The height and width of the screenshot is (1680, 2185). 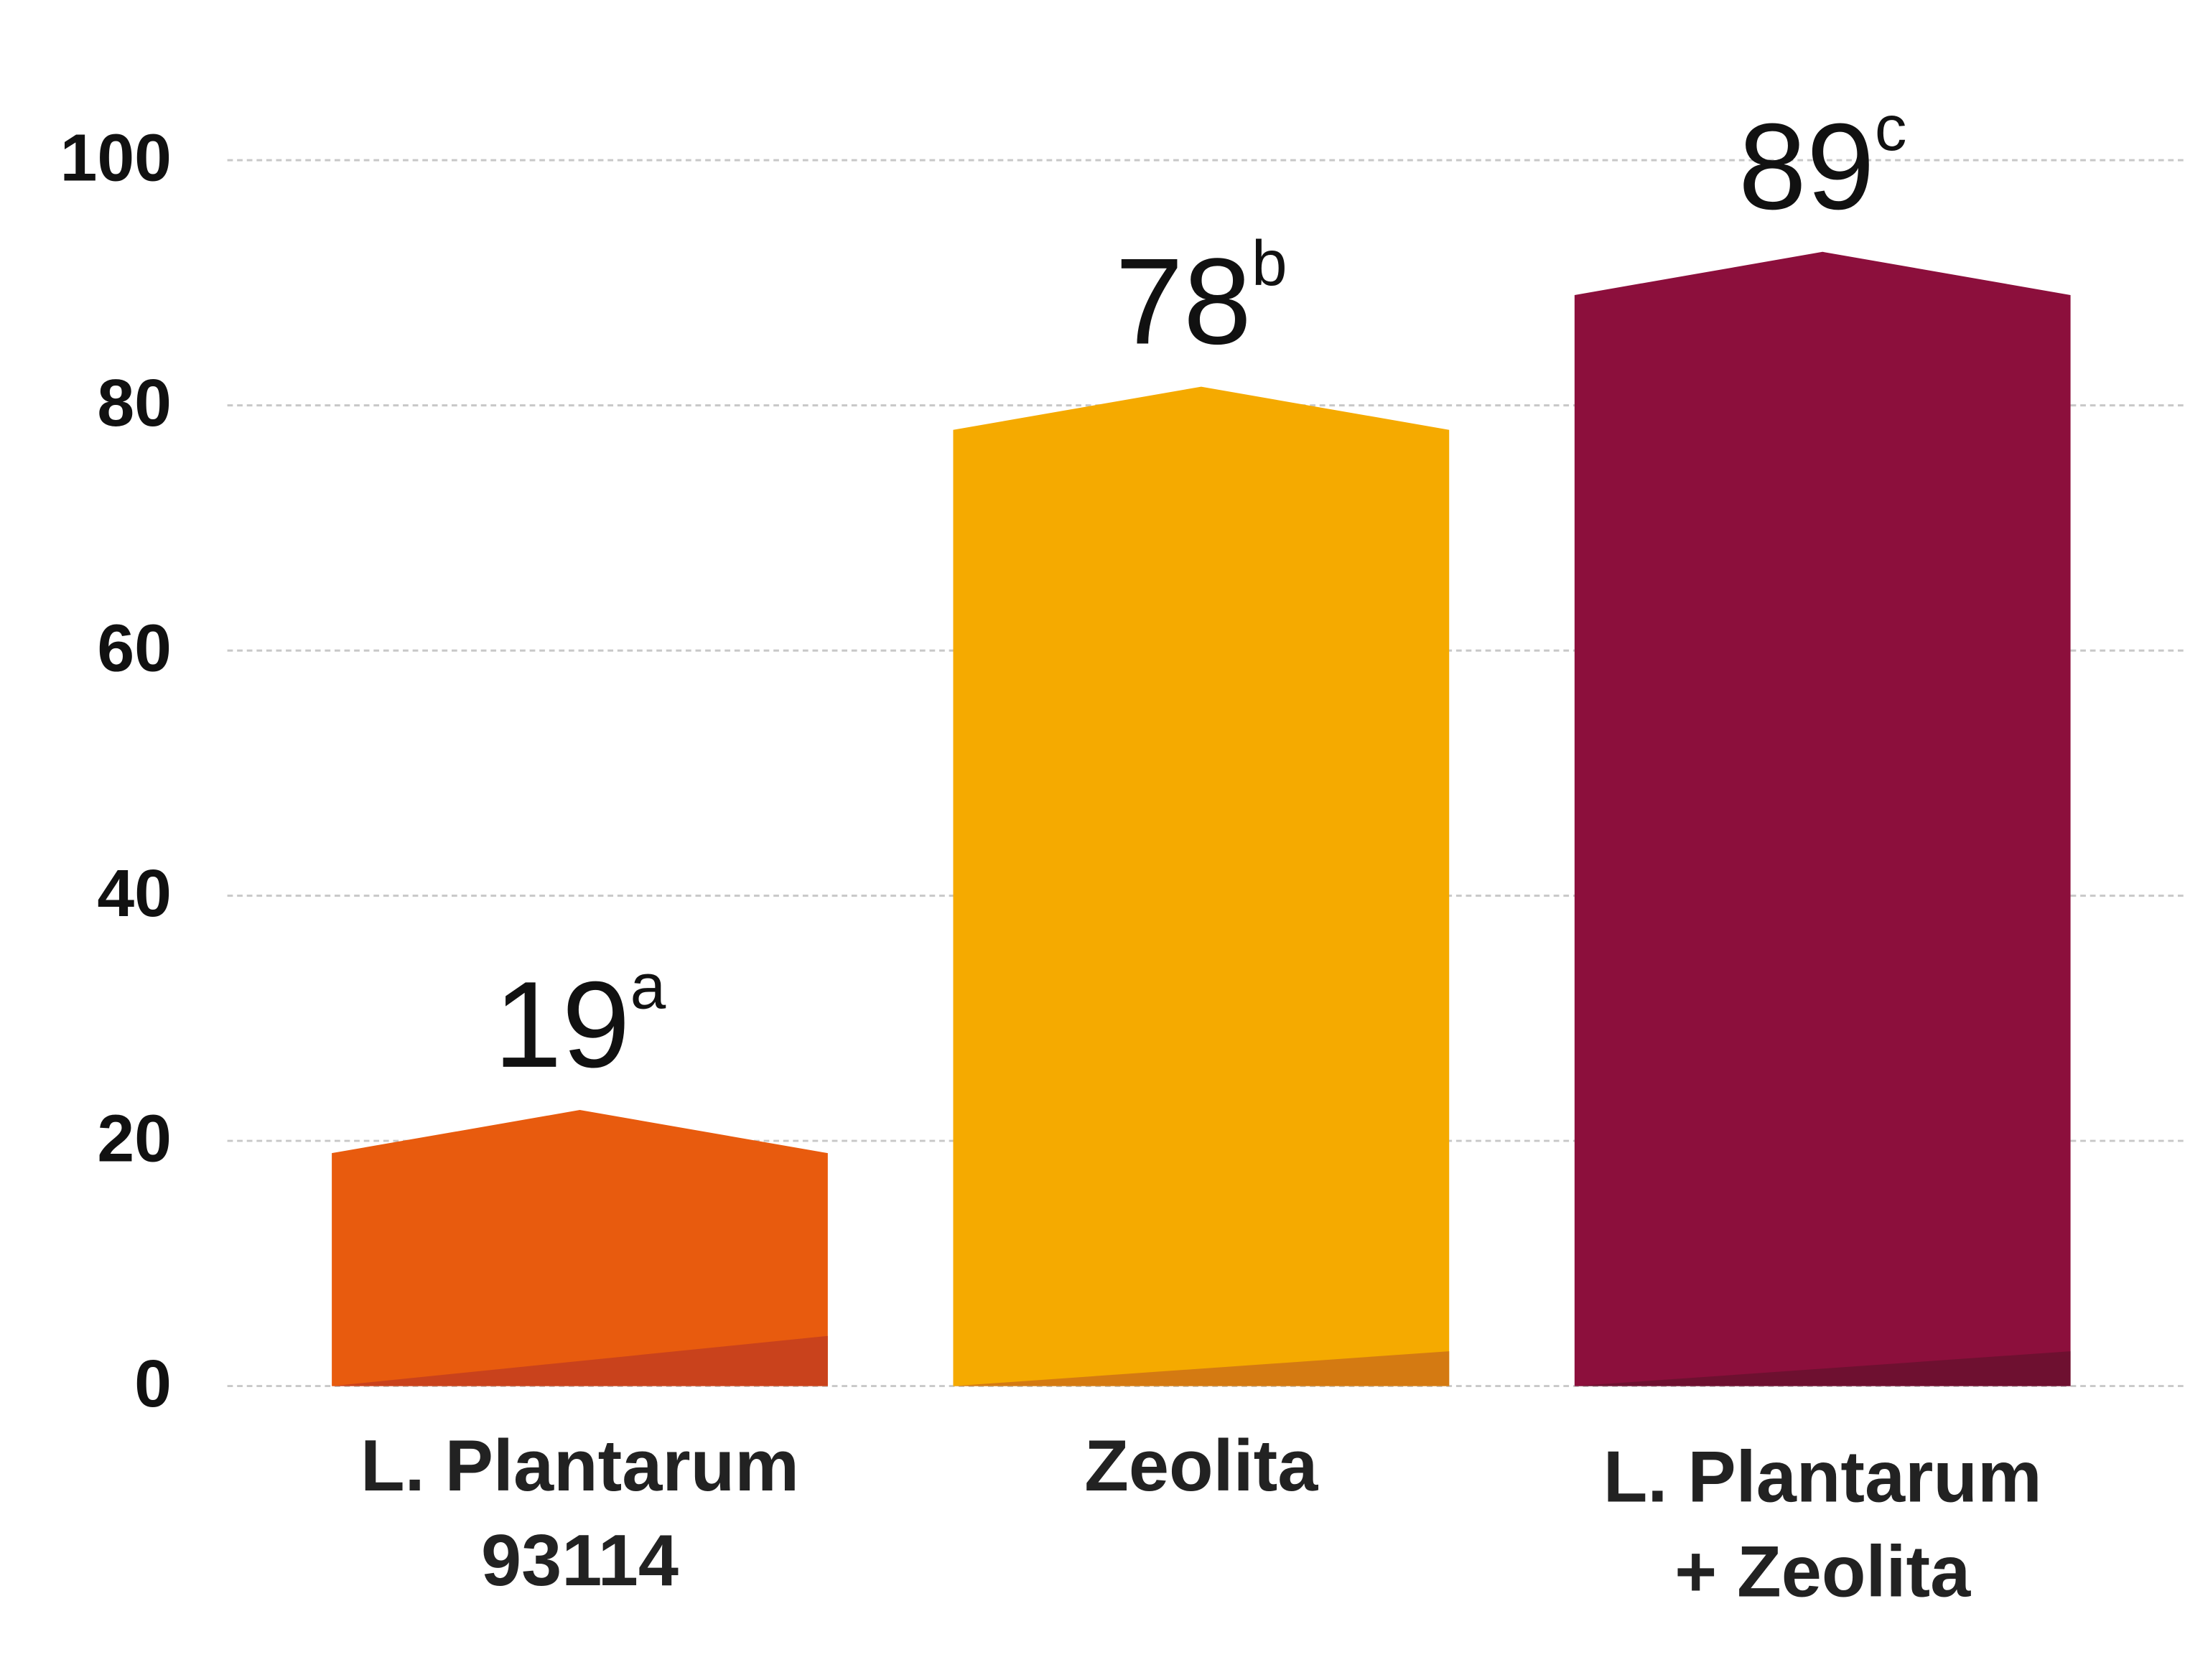 I want to click on value-number: 78, so click(x=1183, y=301).